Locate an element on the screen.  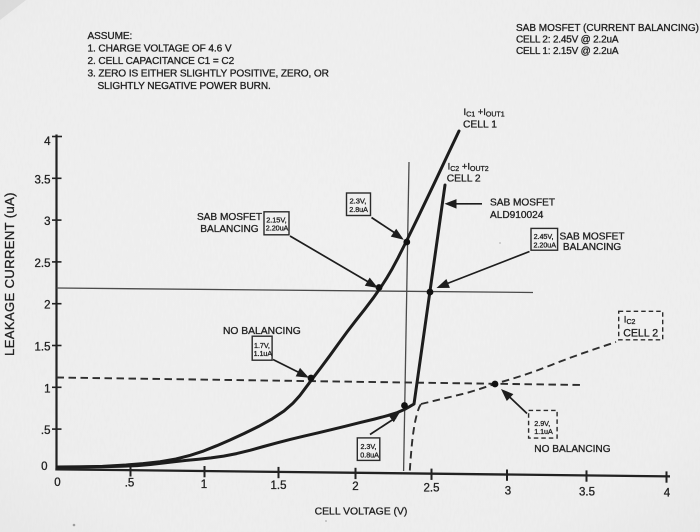
svg-text: IC2 +IOUT2 is located at coordinates (468, 168).